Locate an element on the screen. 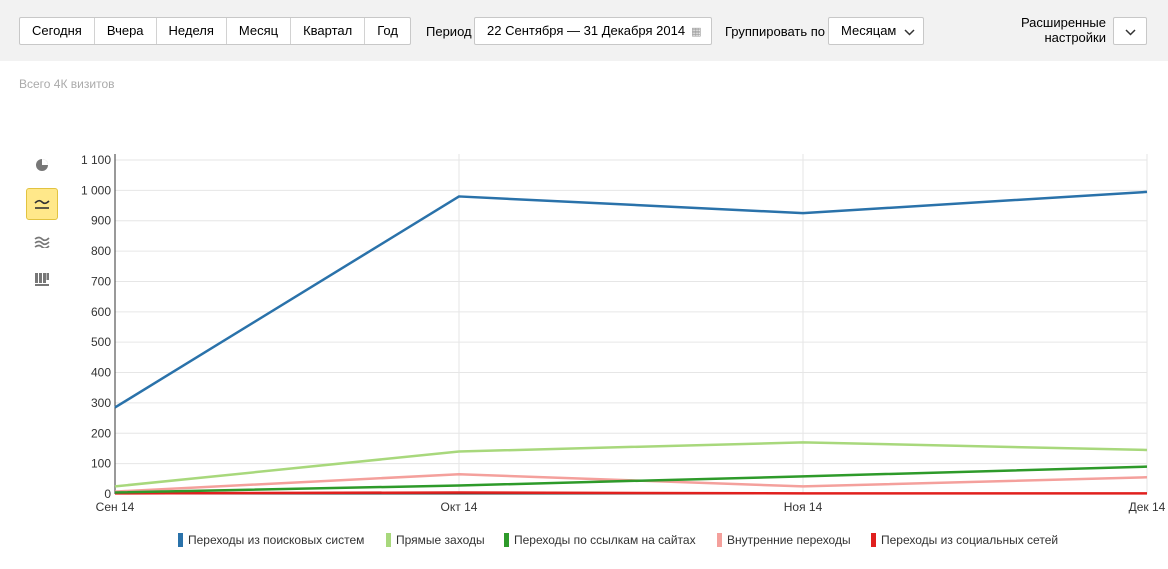 Image resolution: width=1168 pixels, height=569 pixels. line-chart-icon is located at coordinates (42, 204).